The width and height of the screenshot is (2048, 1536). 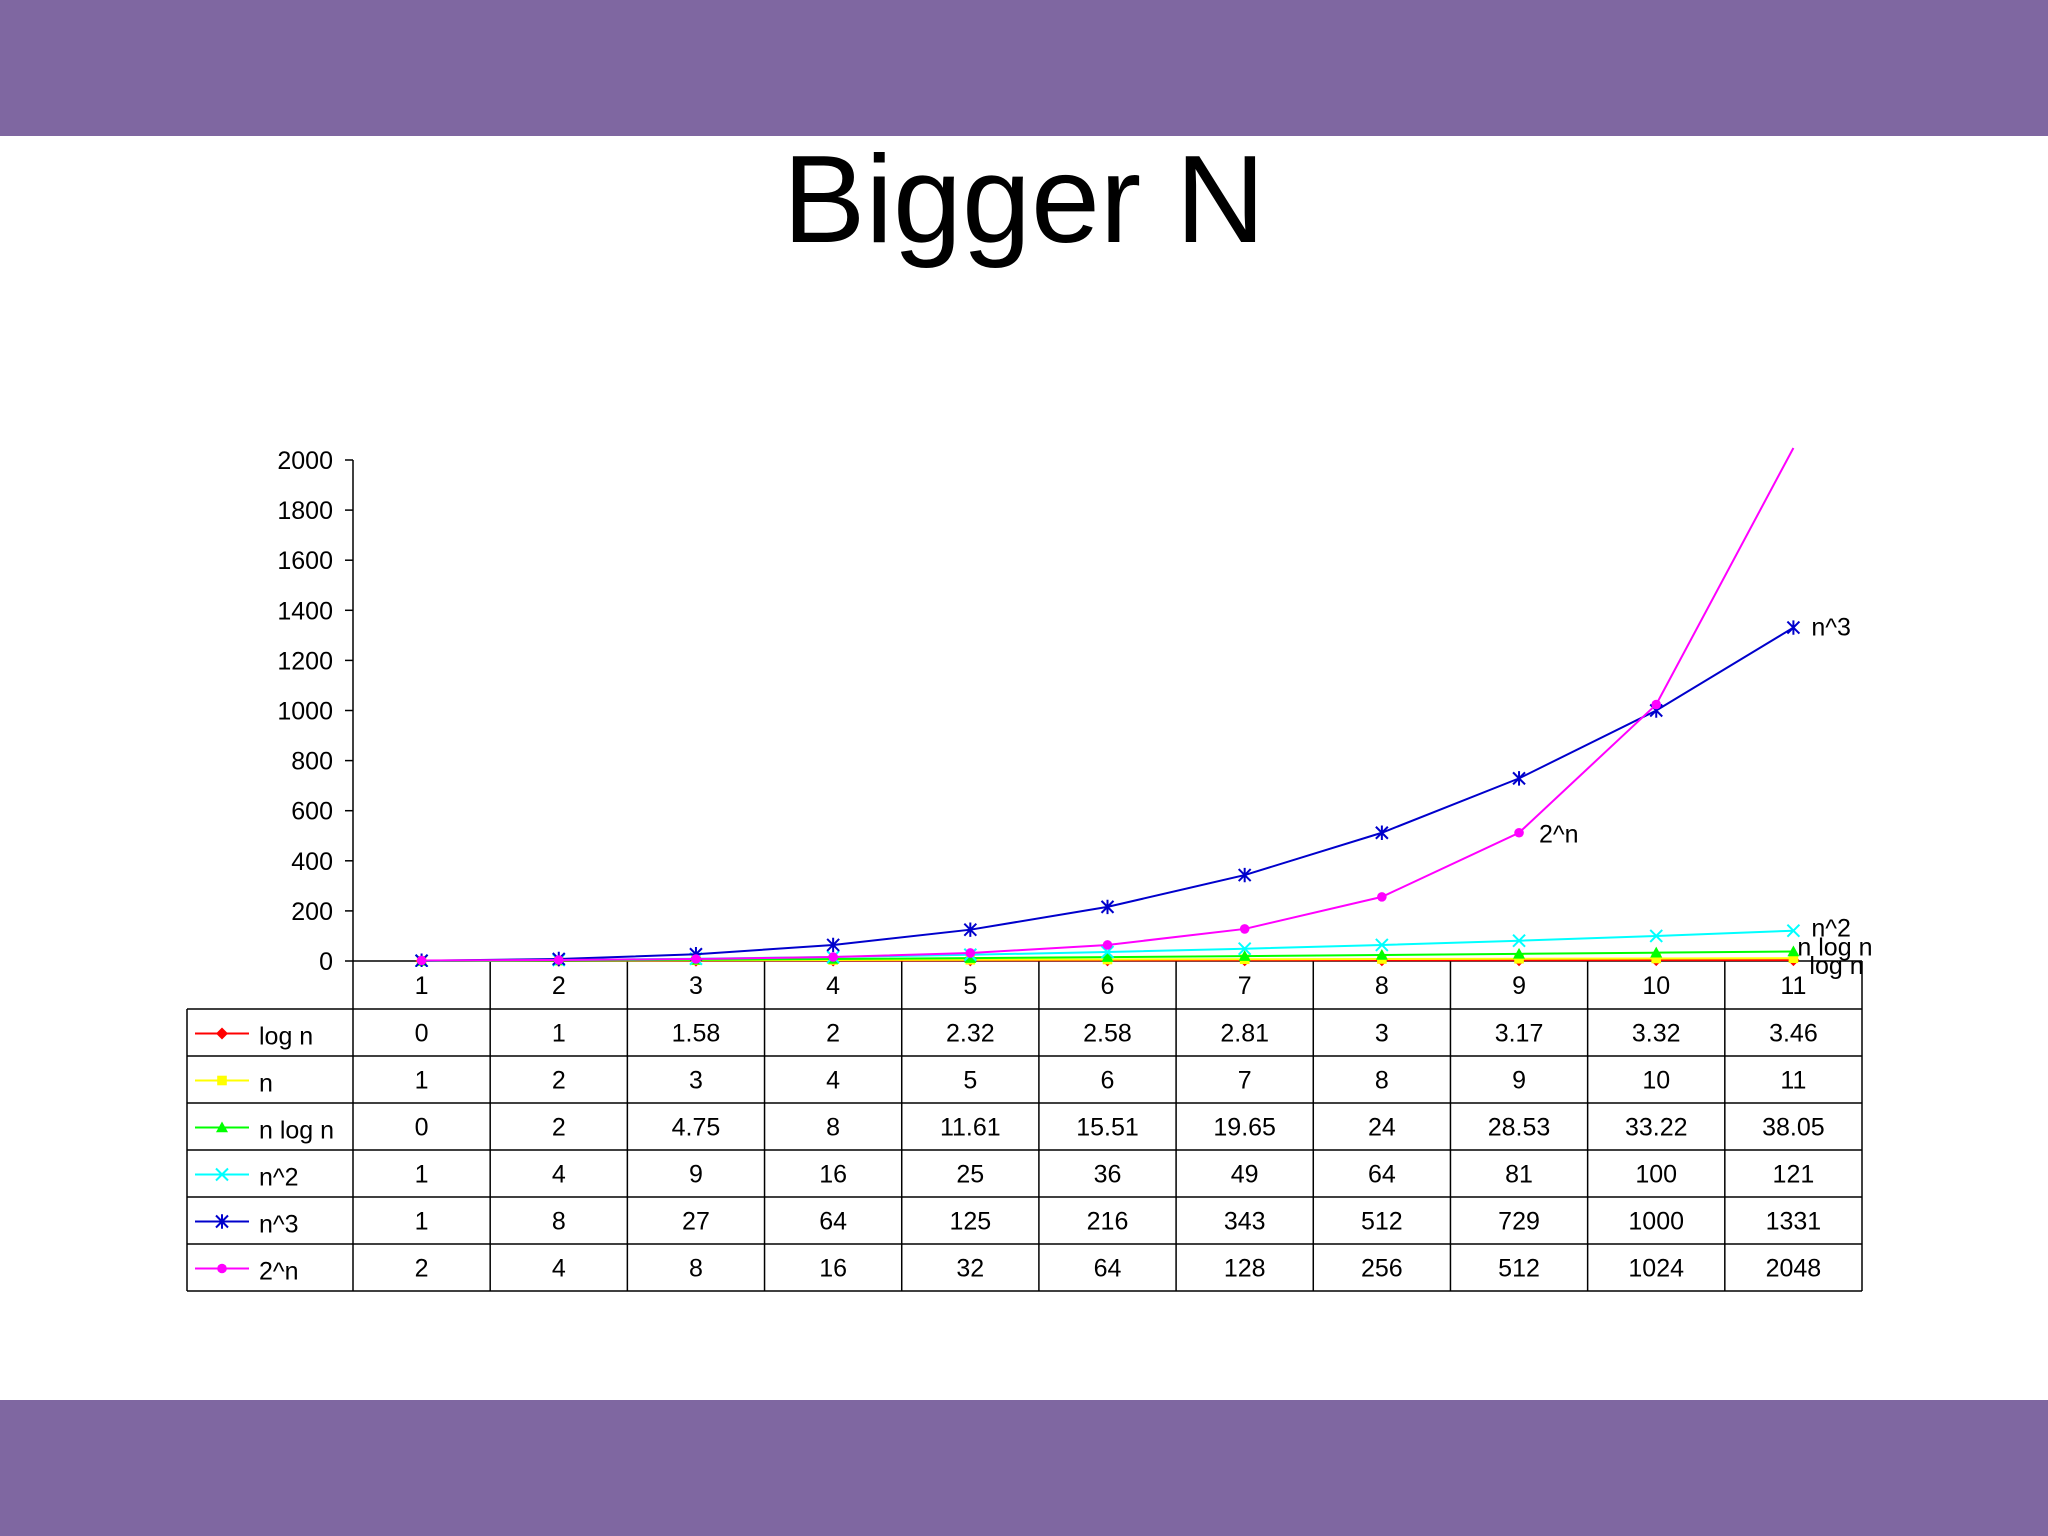 I want to click on x-tick-label: 5, so click(x=970, y=986).